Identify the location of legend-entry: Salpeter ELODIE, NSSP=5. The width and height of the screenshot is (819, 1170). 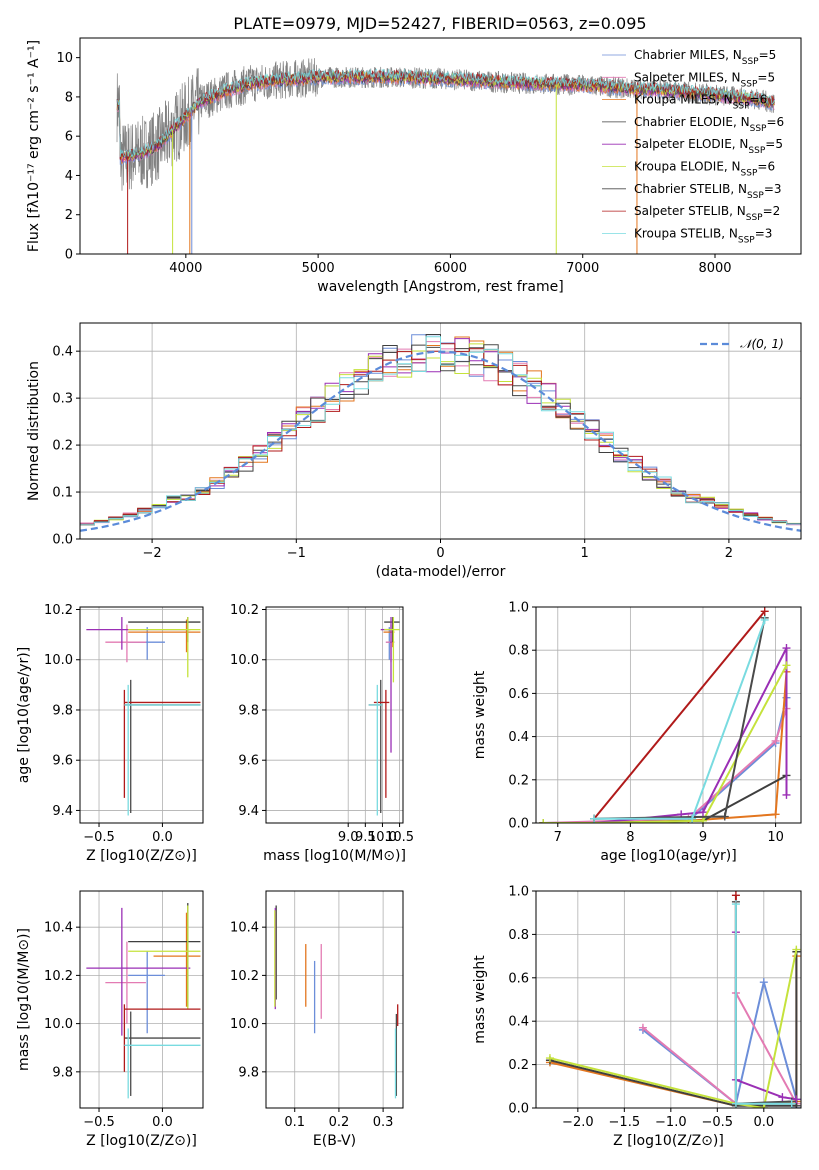
(708, 146).